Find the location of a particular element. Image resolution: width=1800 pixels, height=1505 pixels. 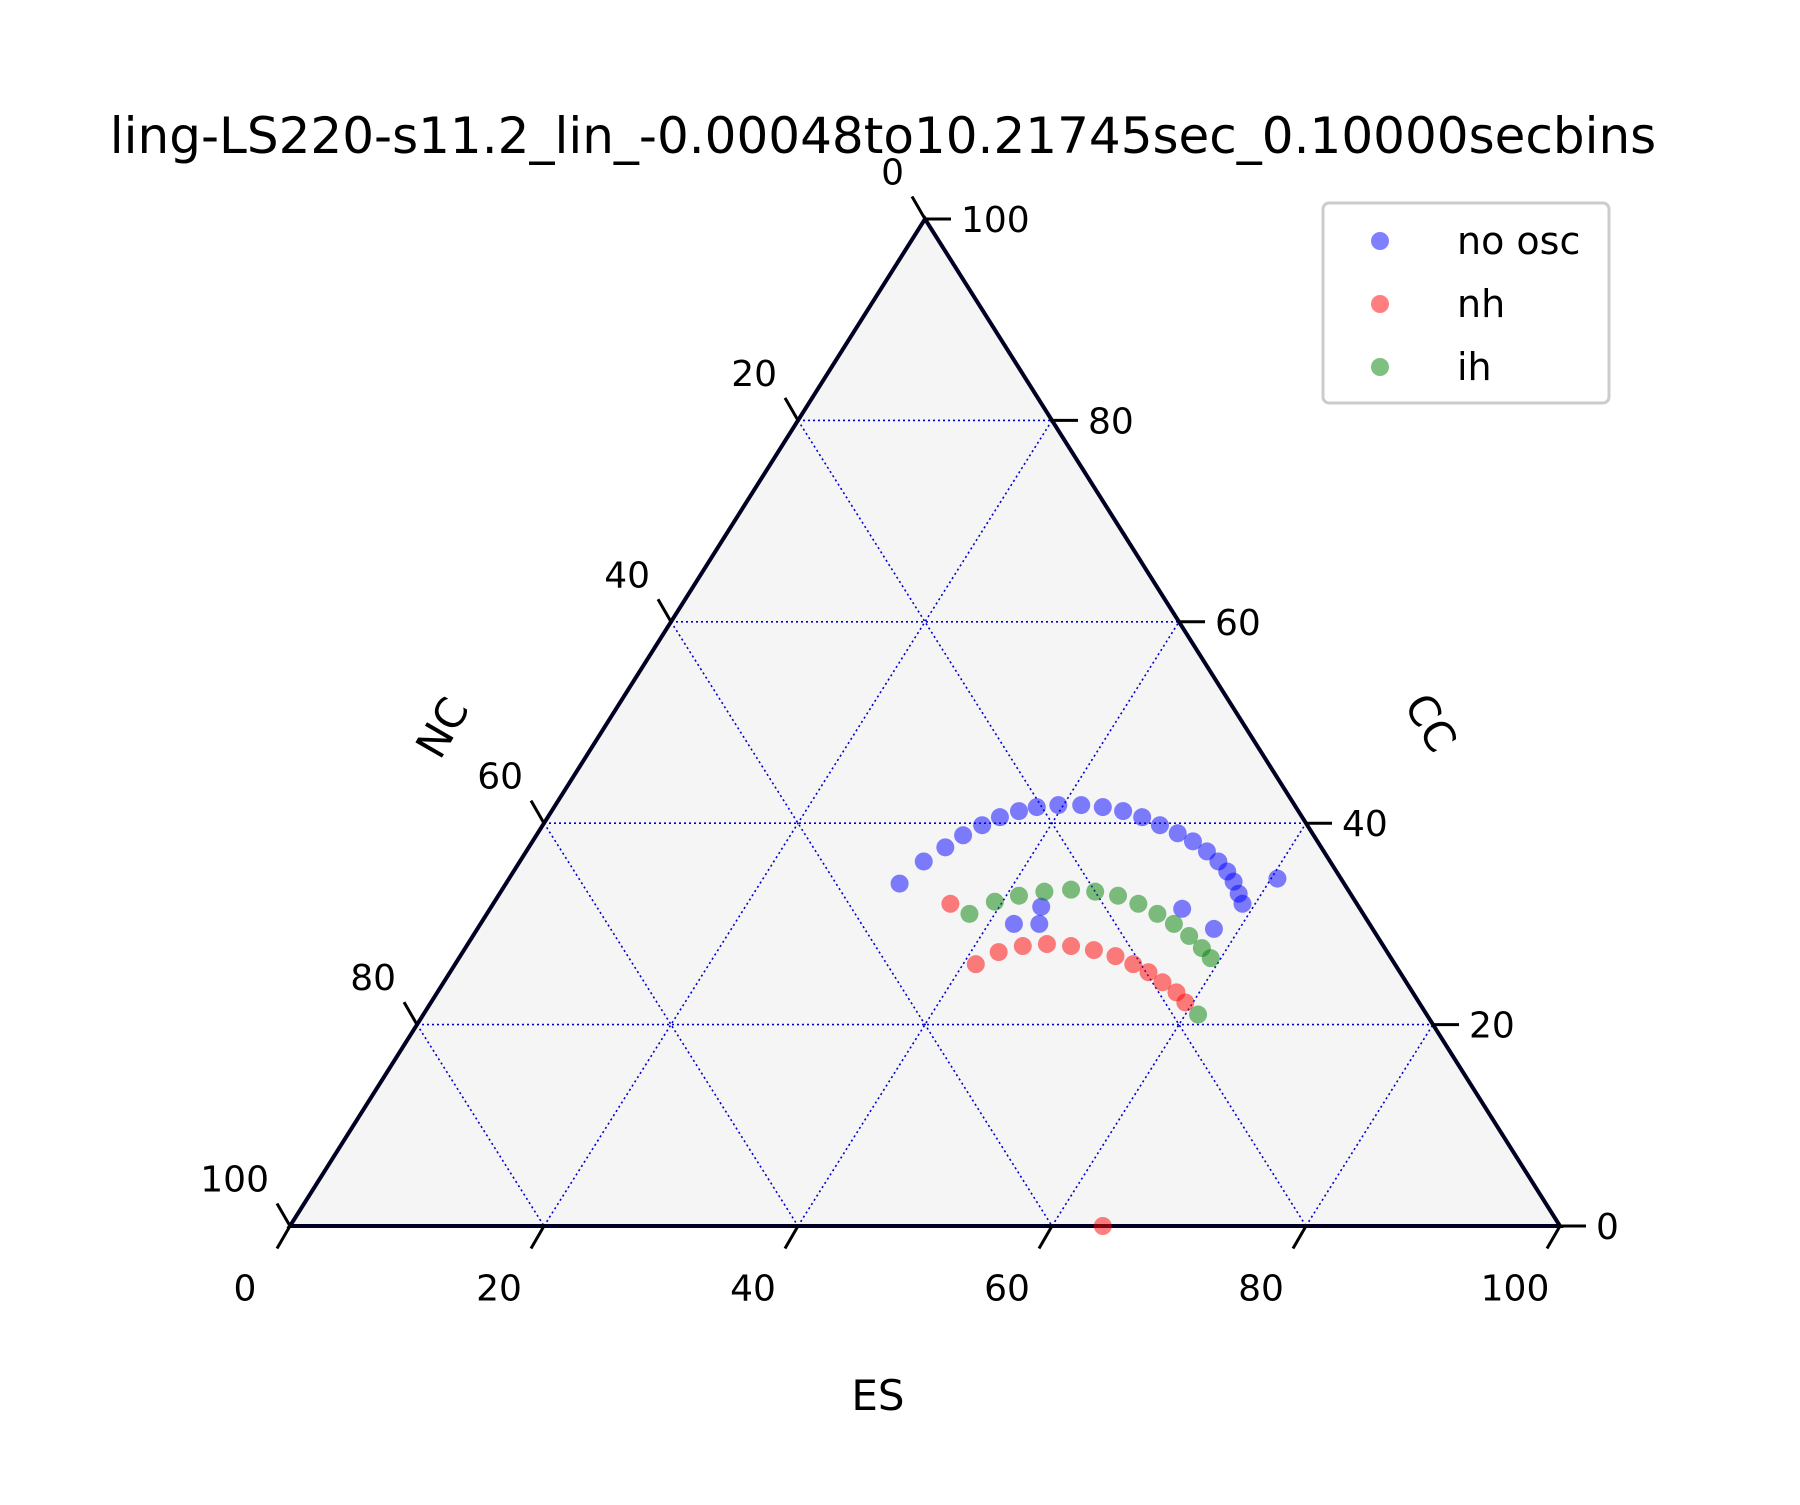

data-points is located at coordinates (1088, 1015).